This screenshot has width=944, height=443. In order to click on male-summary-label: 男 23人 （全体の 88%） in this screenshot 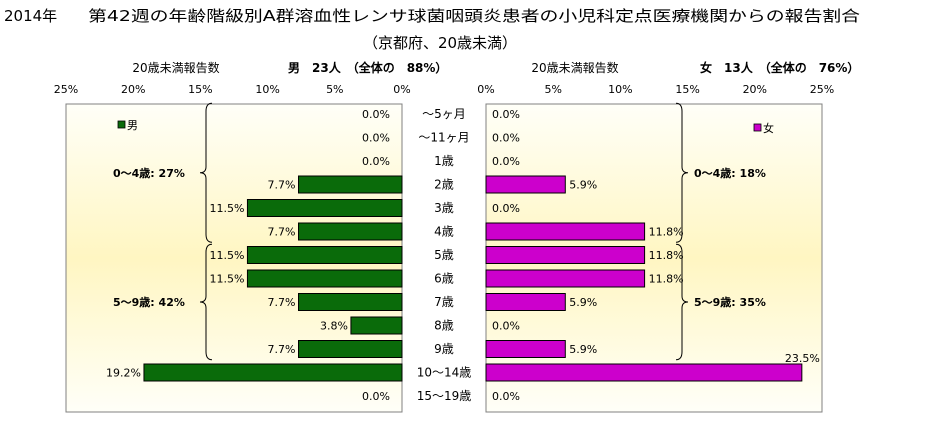, I will do `click(367, 67)`.